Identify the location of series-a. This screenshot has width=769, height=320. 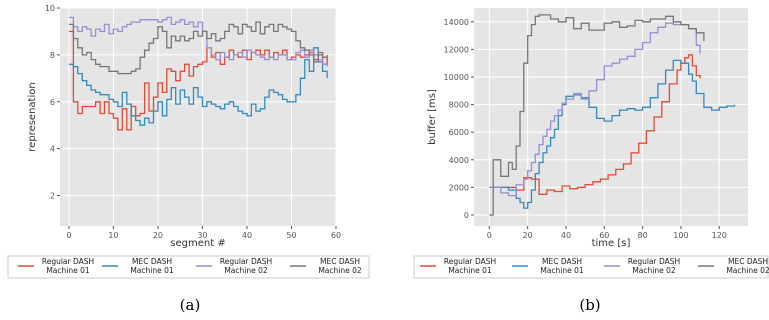
(198, 73).